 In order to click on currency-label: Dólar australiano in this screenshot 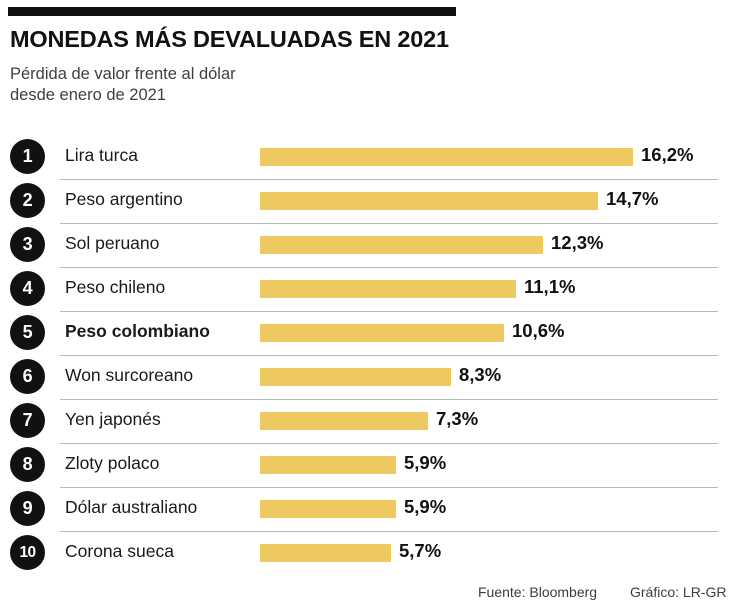, I will do `click(131, 507)`.